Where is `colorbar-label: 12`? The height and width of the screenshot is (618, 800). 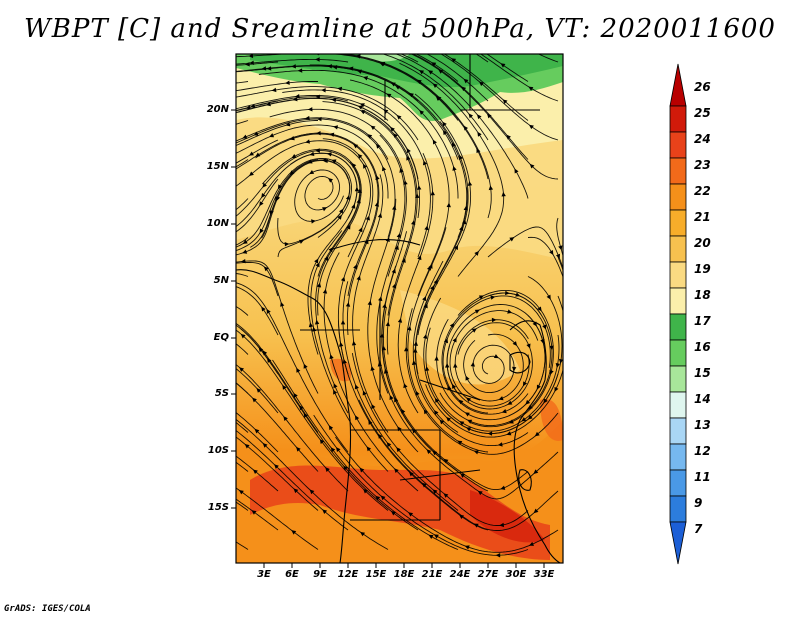 colorbar-label: 12 is located at coordinates (702, 451).